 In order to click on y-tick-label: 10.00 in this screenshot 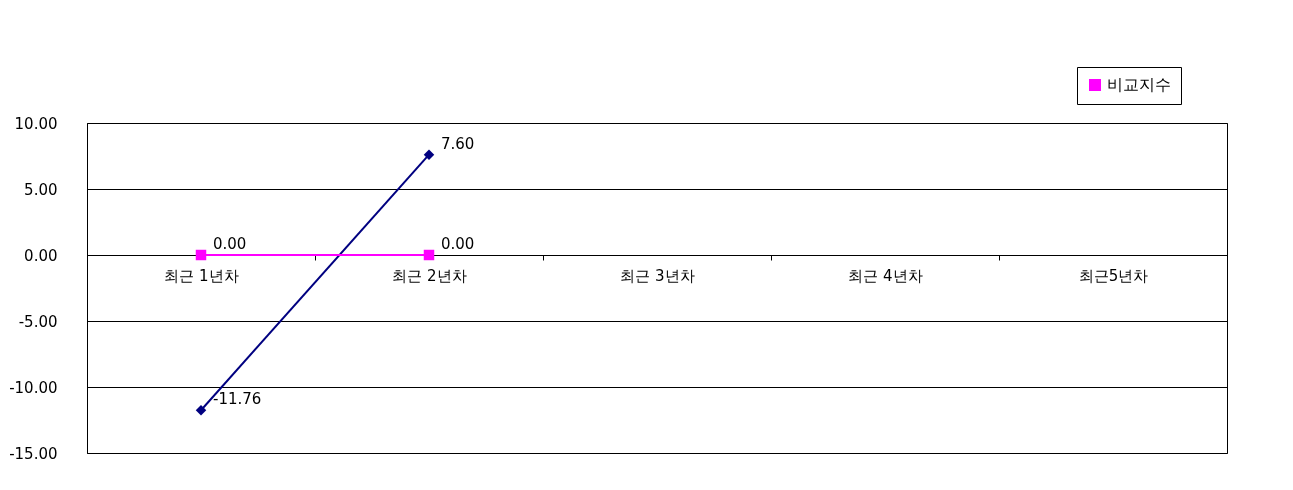, I will do `click(36, 123)`.